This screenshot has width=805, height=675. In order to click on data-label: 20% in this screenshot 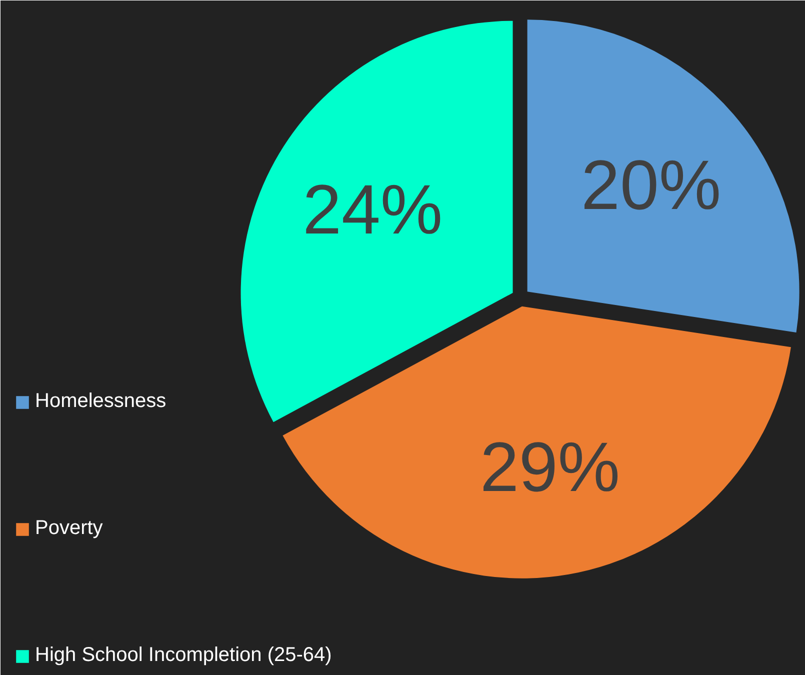, I will do `click(651, 185)`.